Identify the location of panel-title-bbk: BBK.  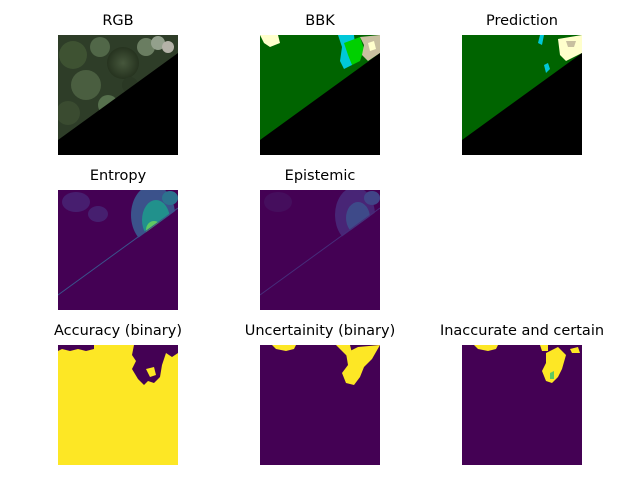
(320, 21).